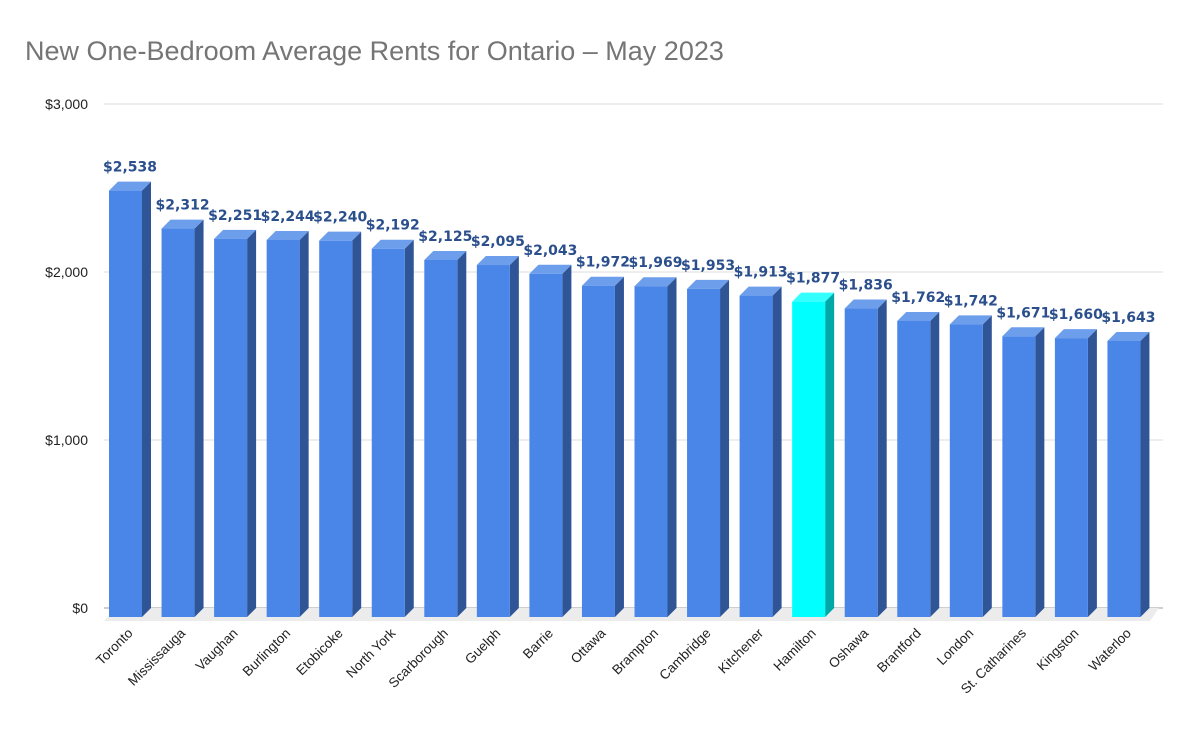 This screenshot has height=742, width=1200. I want to click on data-label: $2,312, so click(183, 206).